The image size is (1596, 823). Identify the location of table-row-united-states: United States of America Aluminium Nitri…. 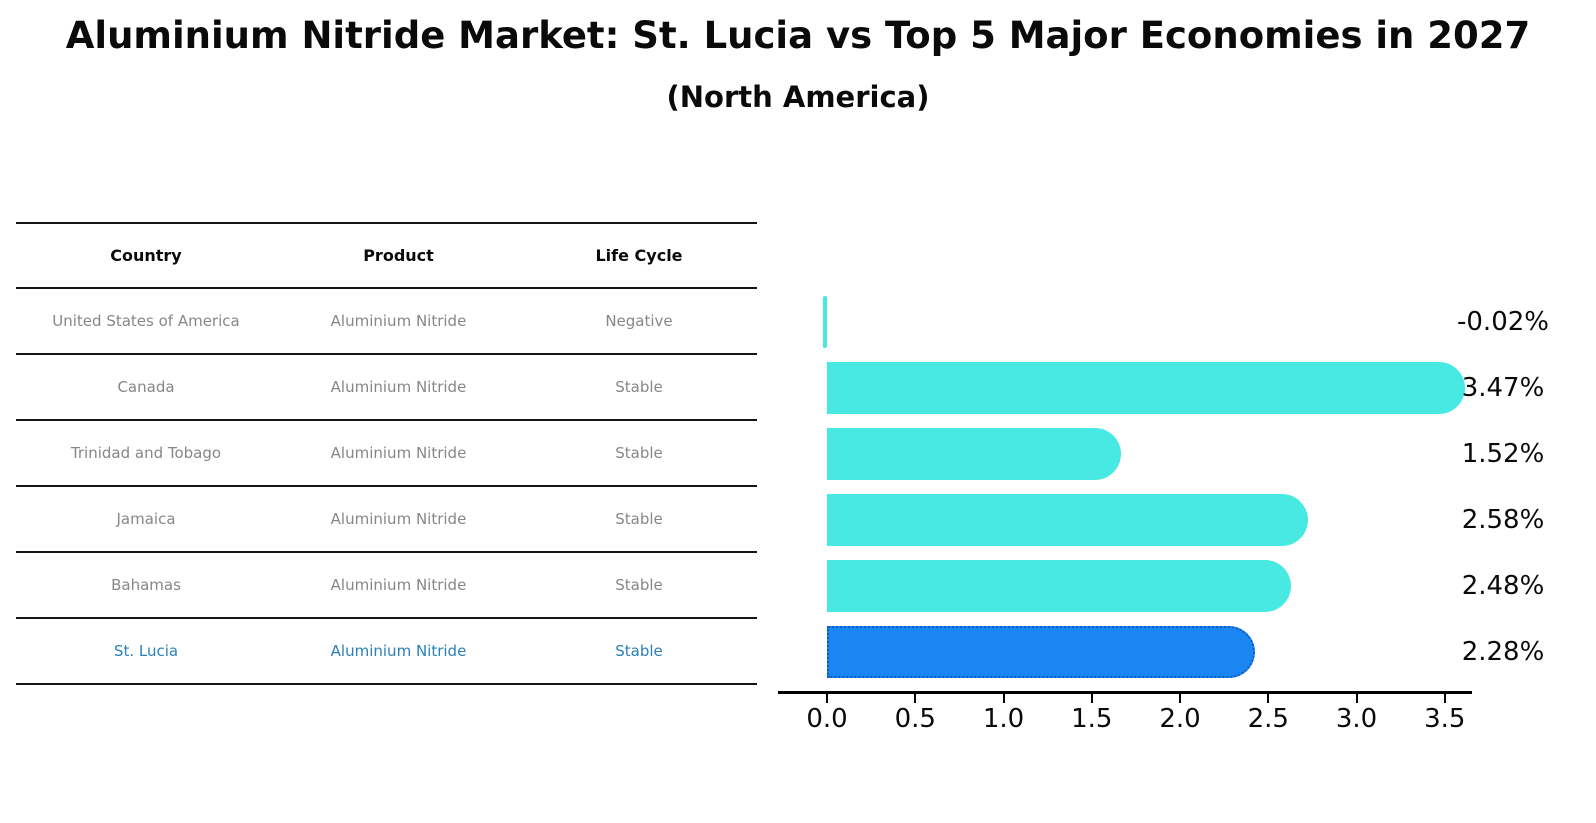
(386, 322).